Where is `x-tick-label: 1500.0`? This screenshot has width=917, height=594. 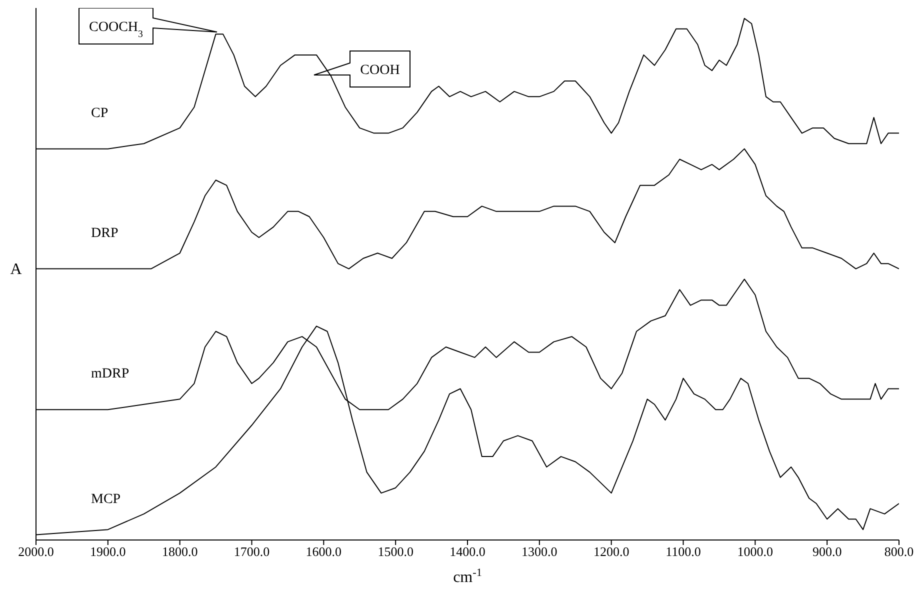 x-tick-label: 1500.0 is located at coordinates (396, 552).